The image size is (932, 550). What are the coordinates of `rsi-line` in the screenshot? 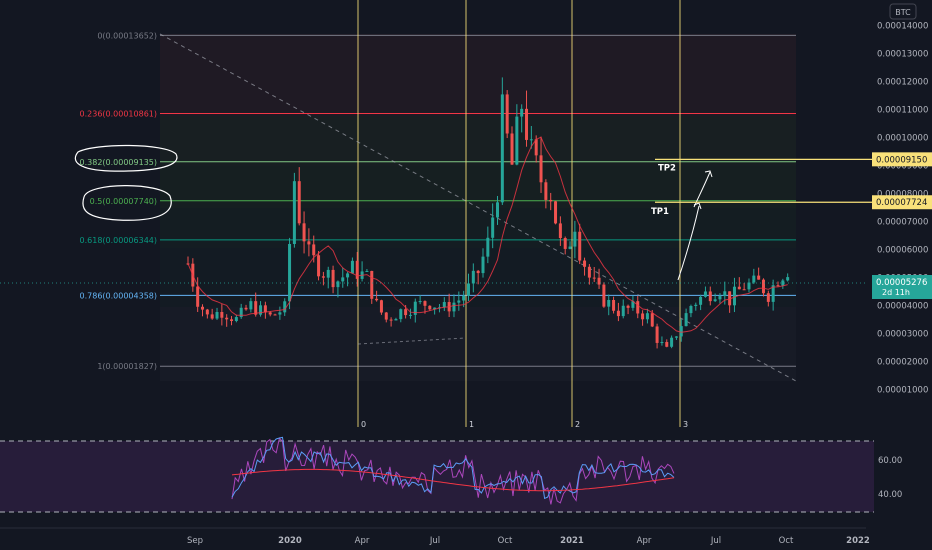 It's located at (453, 471).